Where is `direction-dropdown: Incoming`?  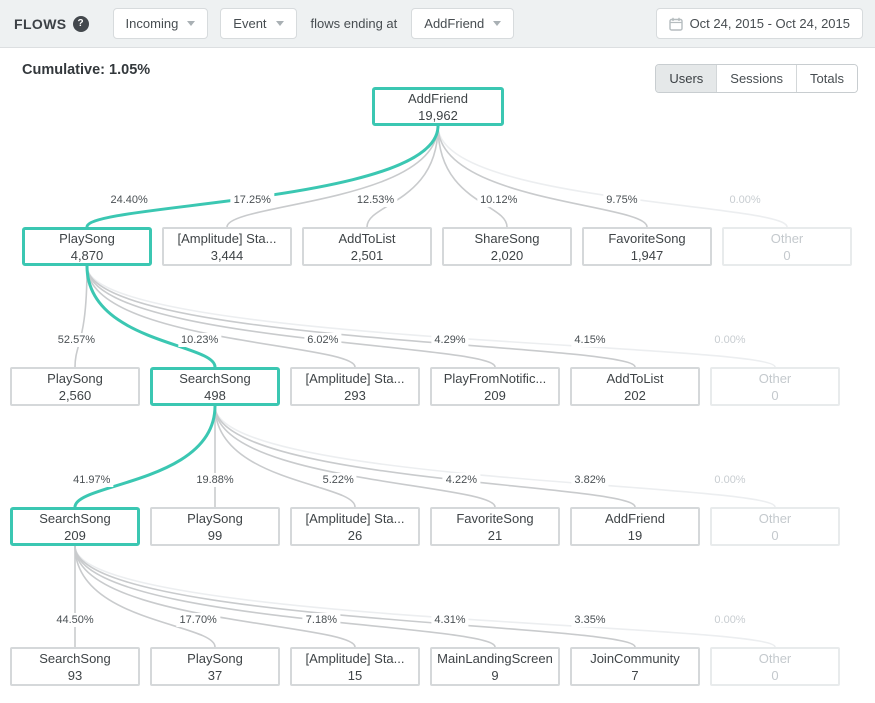 direction-dropdown: Incoming is located at coordinates (160, 23).